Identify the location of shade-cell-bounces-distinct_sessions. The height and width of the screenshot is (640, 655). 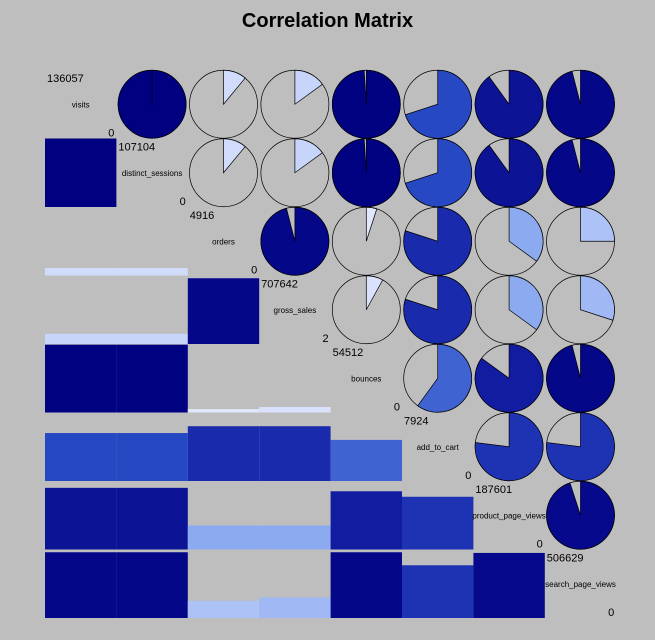
(152, 378).